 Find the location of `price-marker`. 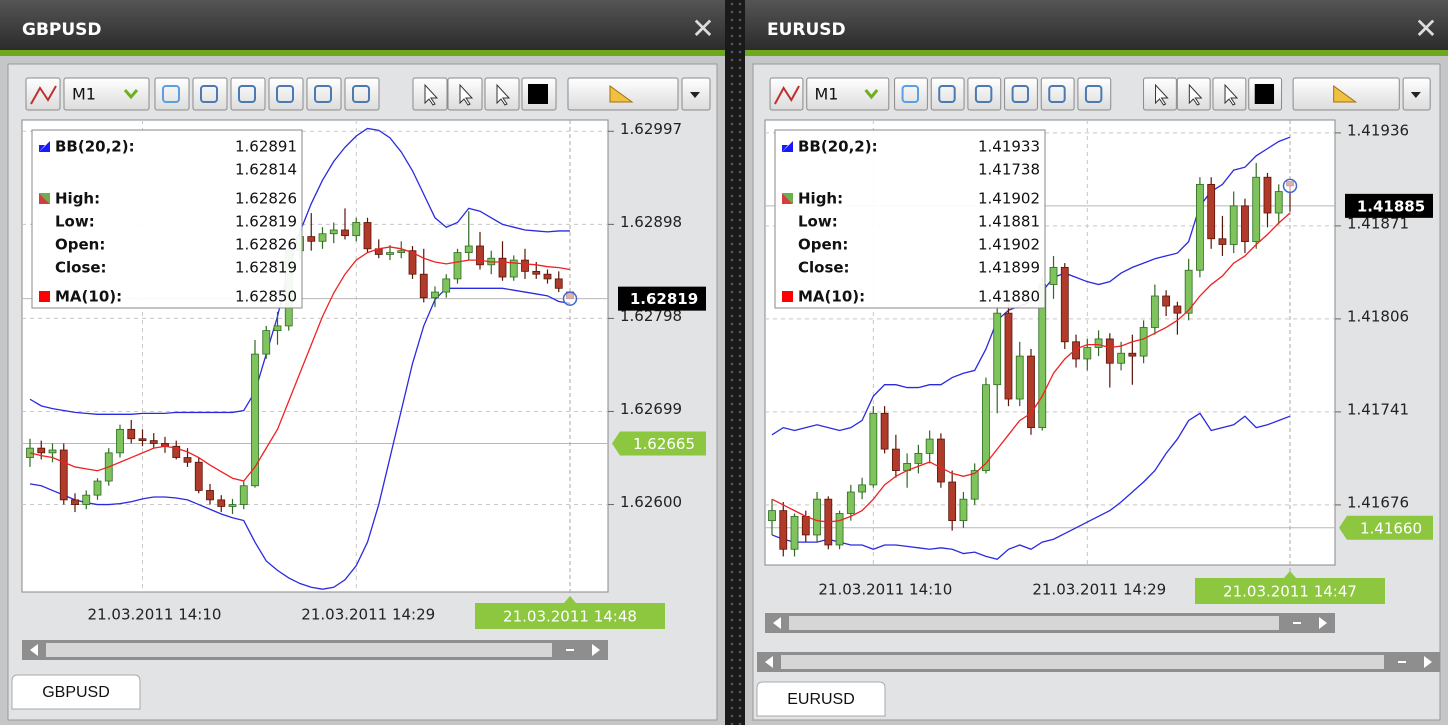

price-marker is located at coordinates (1386, 527).